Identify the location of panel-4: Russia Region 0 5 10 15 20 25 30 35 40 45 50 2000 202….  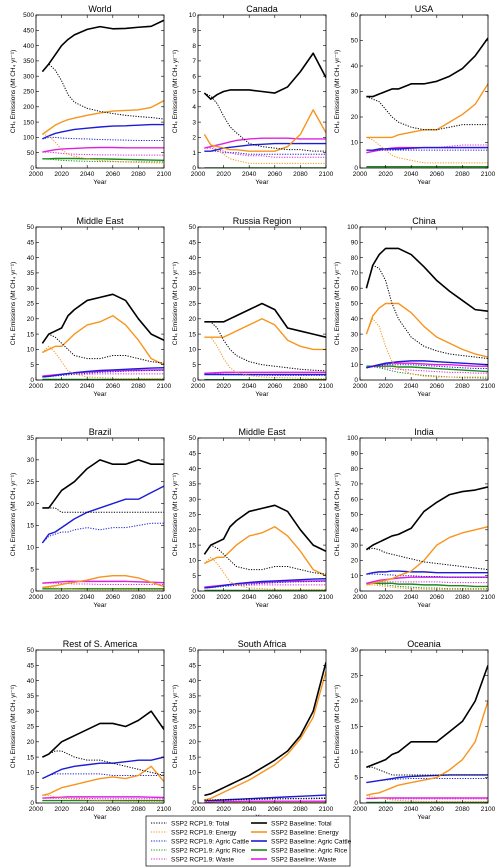
(253, 307).